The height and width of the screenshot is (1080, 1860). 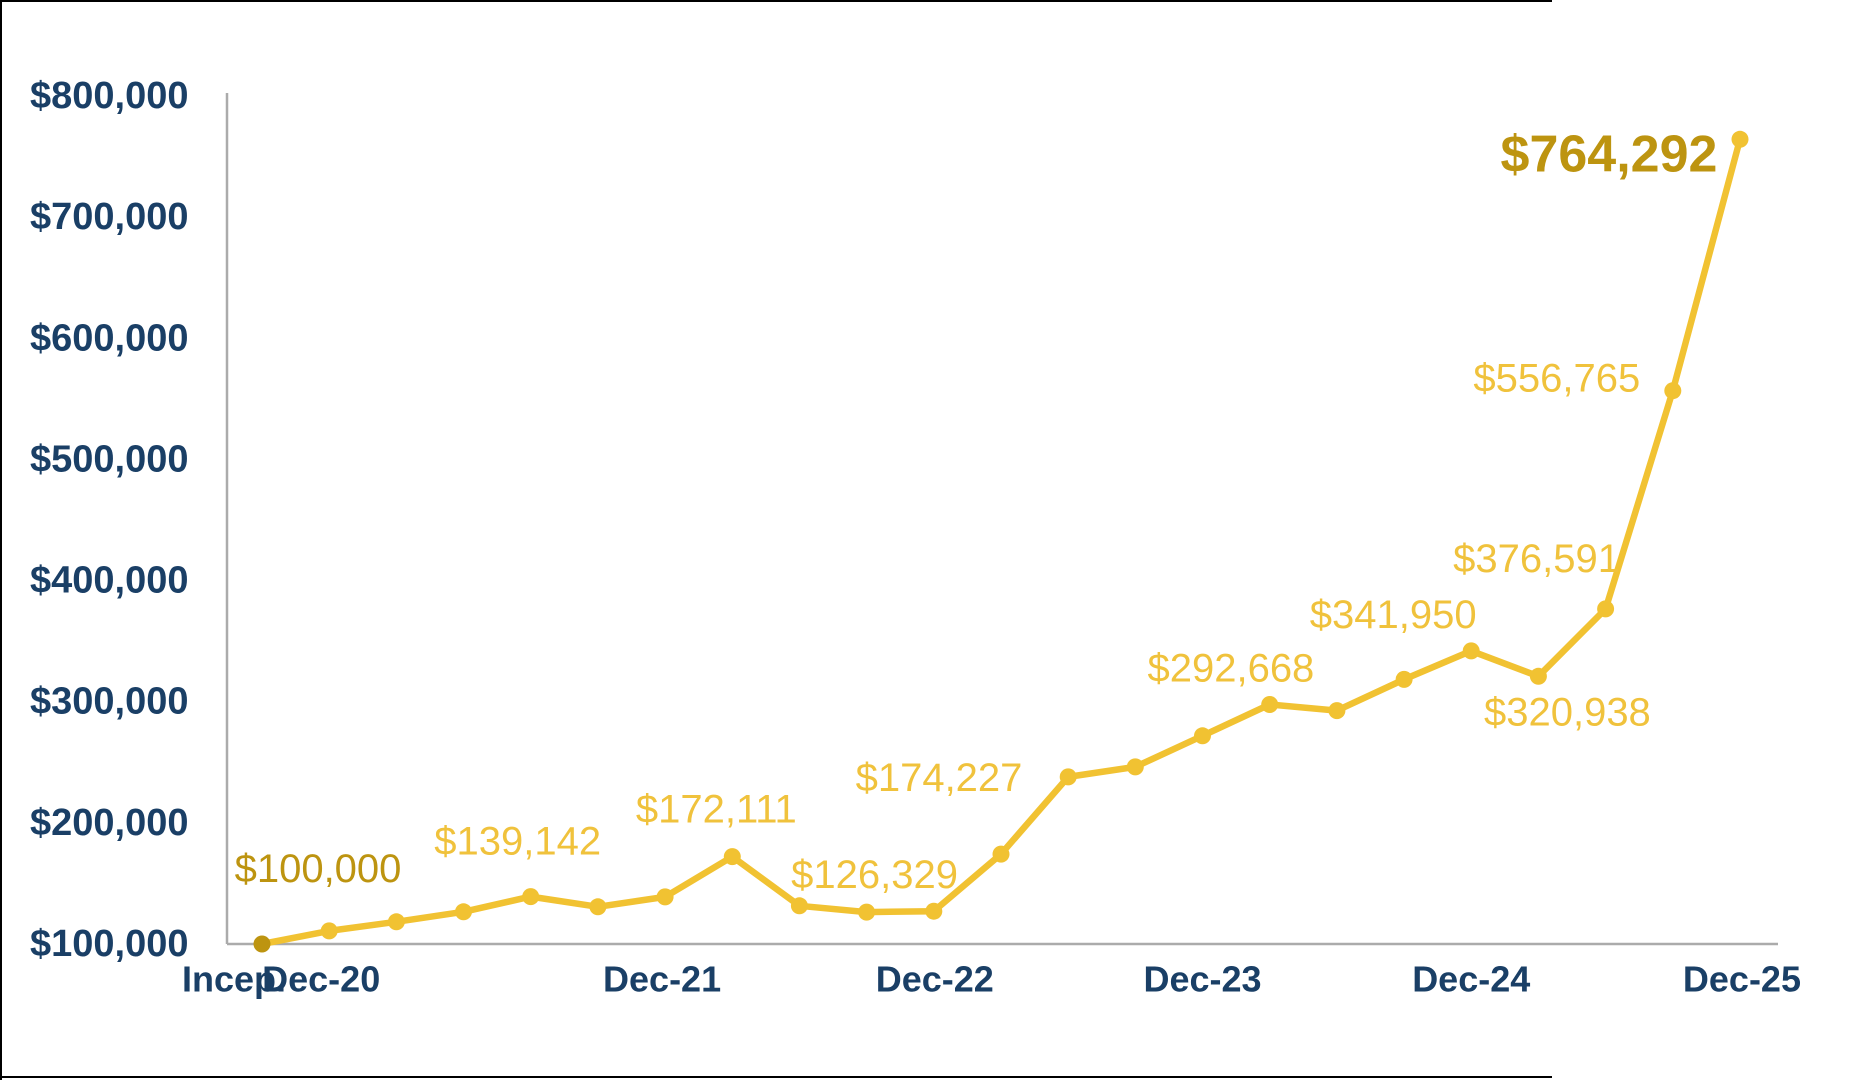 I want to click on y-axis-tick-label: $100,000, so click(x=109, y=944).